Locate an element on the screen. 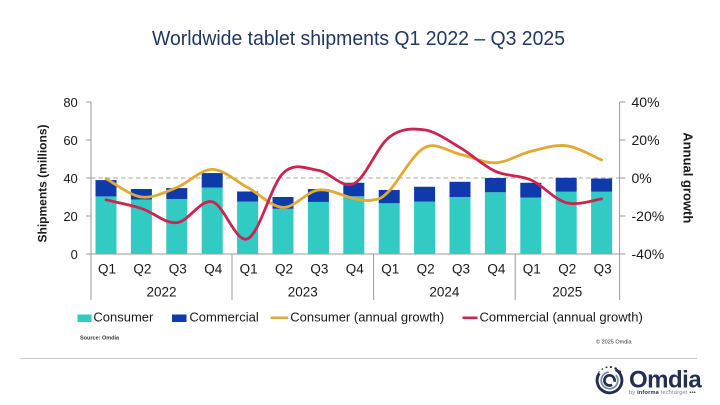 Image resolution: width=720 pixels, height=405 pixels. svg-text: 40% is located at coordinates (646, 102).